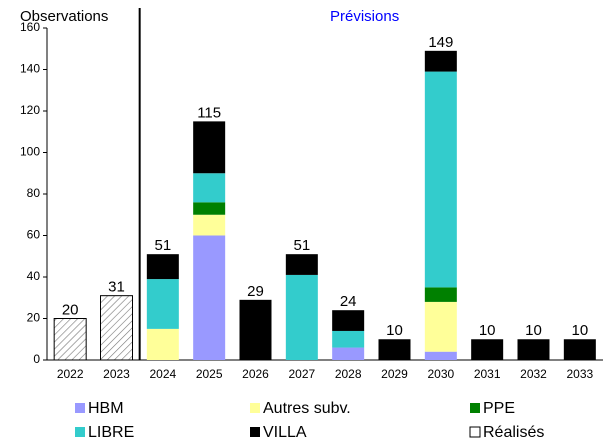 The width and height of the screenshot is (604, 448). Describe the element at coordinates (255, 291) in the screenshot. I see `total-label: 29` at that location.